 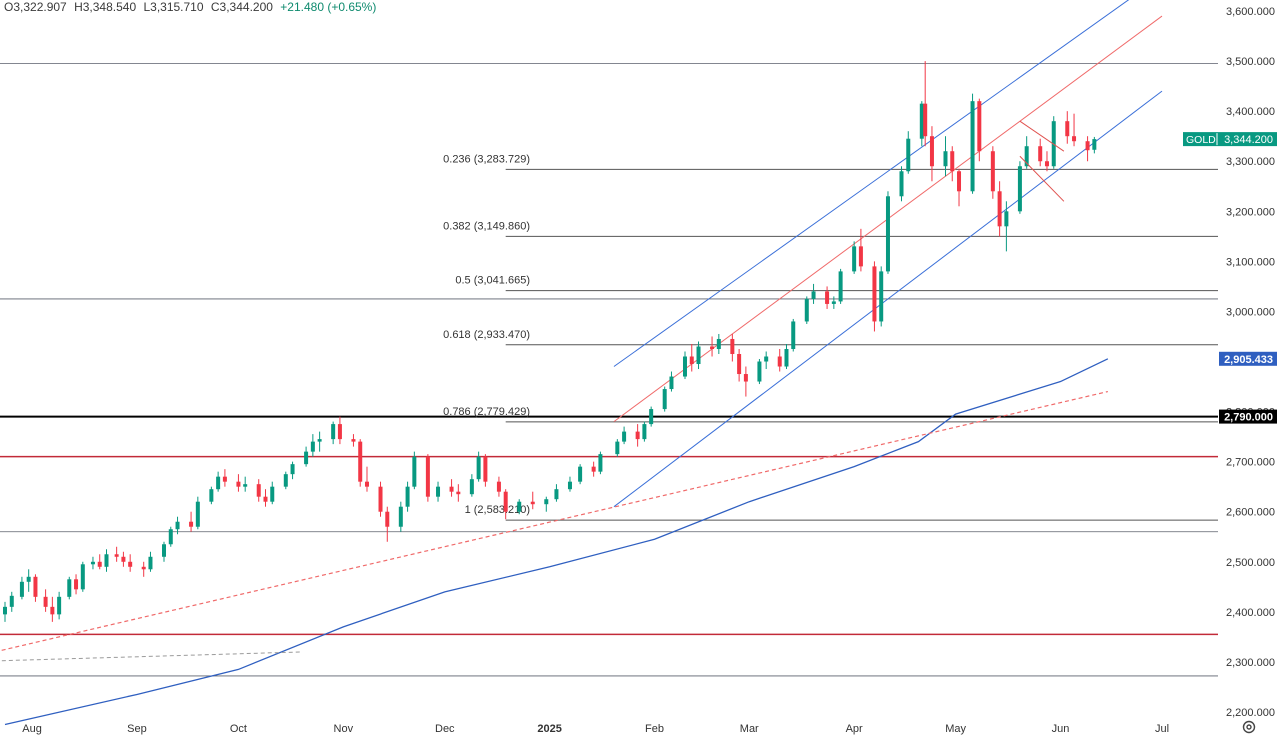 What do you see at coordinates (595, 729) in the screenshot?
I see `time-axis: Aug Sep Oct Nov Dec 2025 Feb Mar Apr May Jun Jul` at bounding box center [595, 729].